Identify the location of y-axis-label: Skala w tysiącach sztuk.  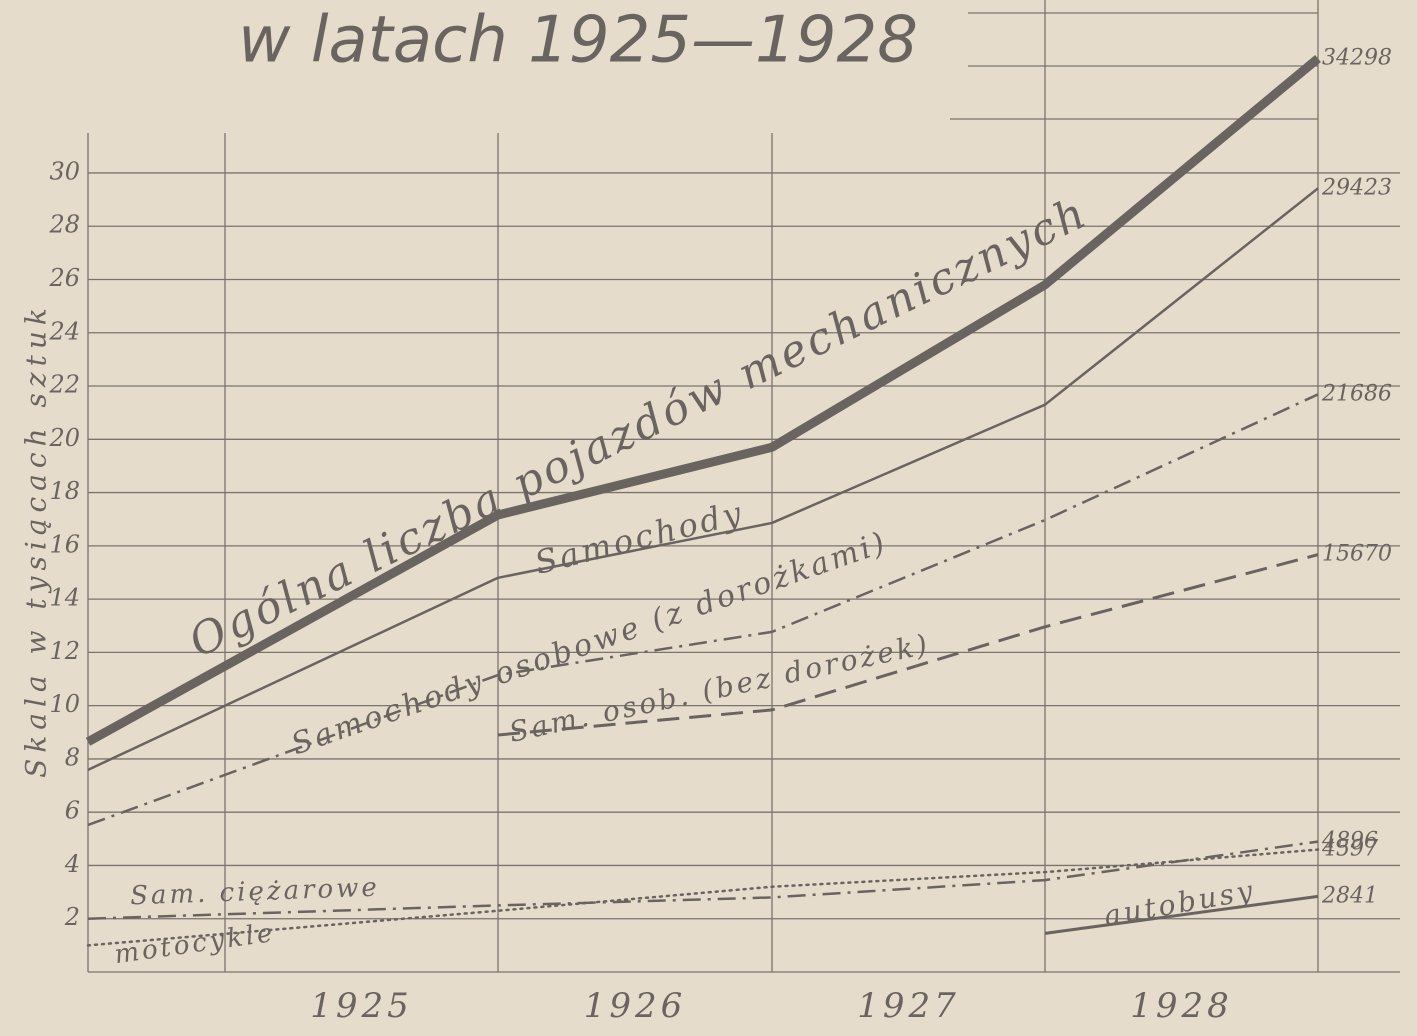
(36, 540).